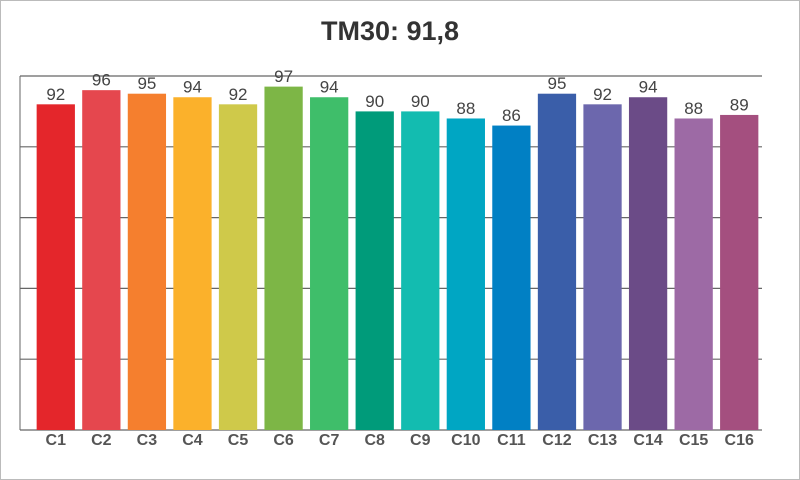 The height and width of the screenshot is (480, 800). Describe the element at coordinates (56, 440) in the screenshot. I see `x-tick-label: C1` at that location.